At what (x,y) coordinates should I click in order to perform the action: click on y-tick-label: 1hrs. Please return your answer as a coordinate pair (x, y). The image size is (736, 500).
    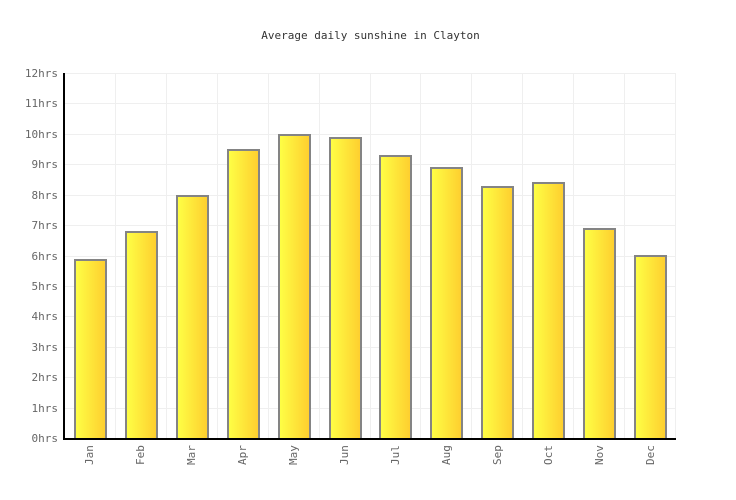
    Looking at the image, I should click on (45, 408).